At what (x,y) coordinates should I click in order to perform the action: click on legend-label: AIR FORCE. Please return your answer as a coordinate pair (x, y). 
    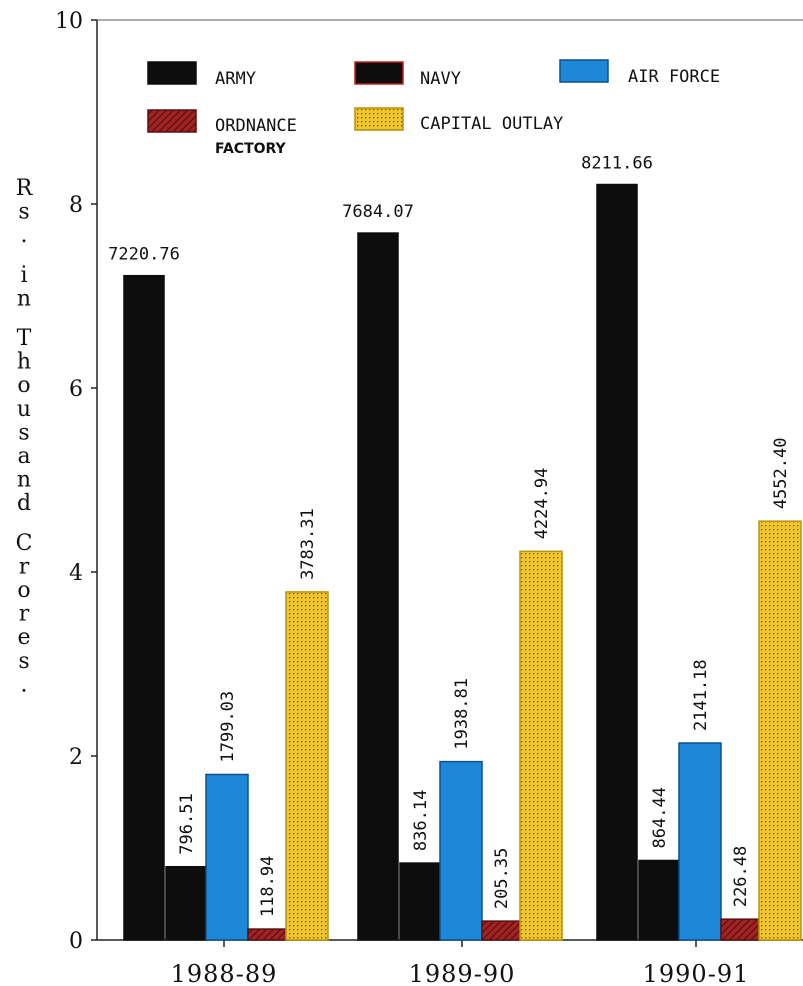
    Looking at the image, I should click on (674, 77).